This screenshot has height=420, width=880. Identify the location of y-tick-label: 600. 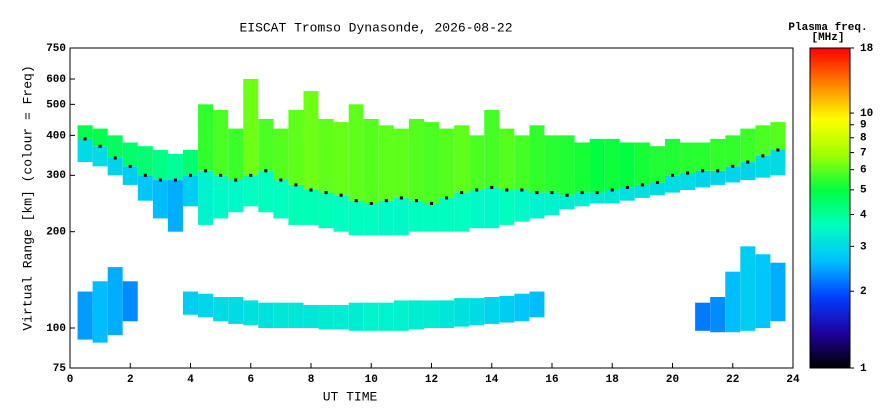
(56, 80).